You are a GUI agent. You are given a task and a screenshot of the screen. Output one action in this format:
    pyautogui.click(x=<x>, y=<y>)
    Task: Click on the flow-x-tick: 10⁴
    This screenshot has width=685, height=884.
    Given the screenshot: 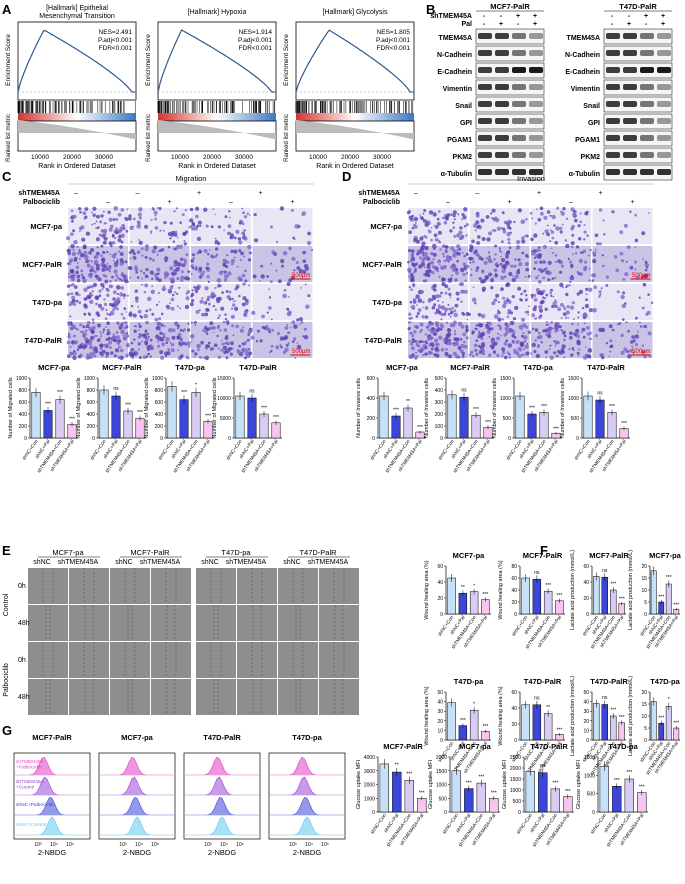 What is the action you would take?
    pyautogui.click(x=54, y=845)
    